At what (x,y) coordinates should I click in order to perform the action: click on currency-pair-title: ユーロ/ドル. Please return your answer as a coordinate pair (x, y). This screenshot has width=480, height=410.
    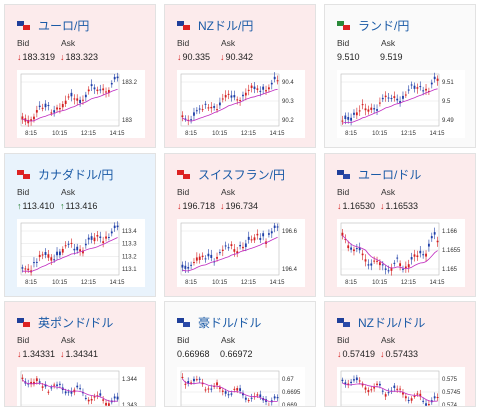
    Looking at the image, I should click on (390, 174).